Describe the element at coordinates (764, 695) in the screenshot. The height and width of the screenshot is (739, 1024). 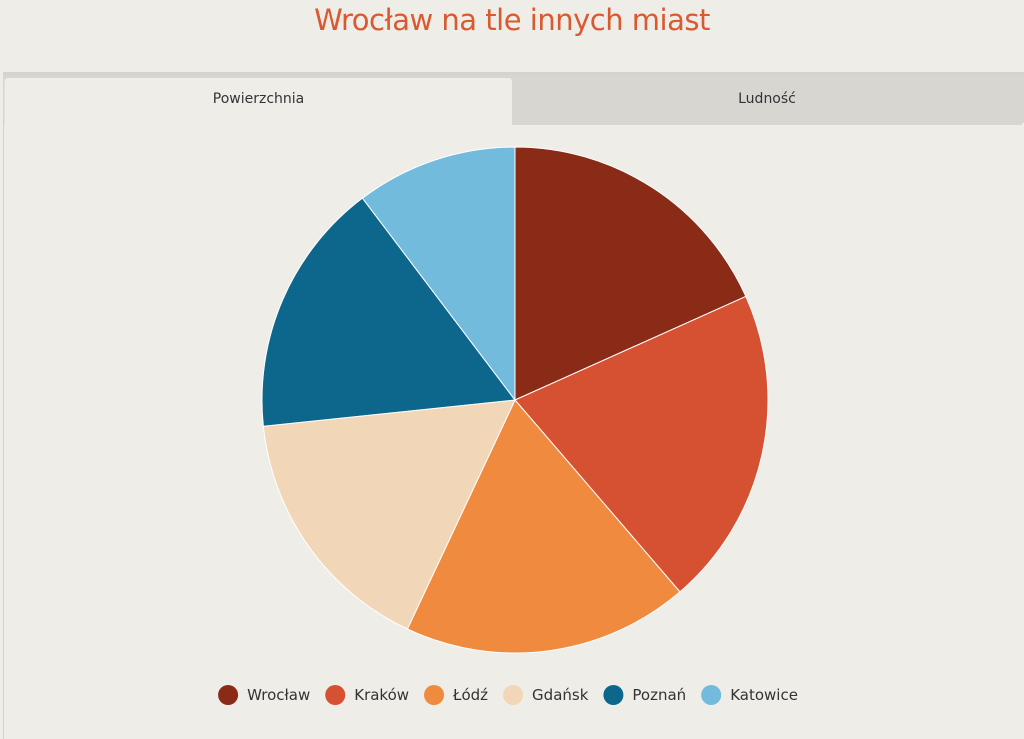
I see `legend-label-5: Katowice` at that location.